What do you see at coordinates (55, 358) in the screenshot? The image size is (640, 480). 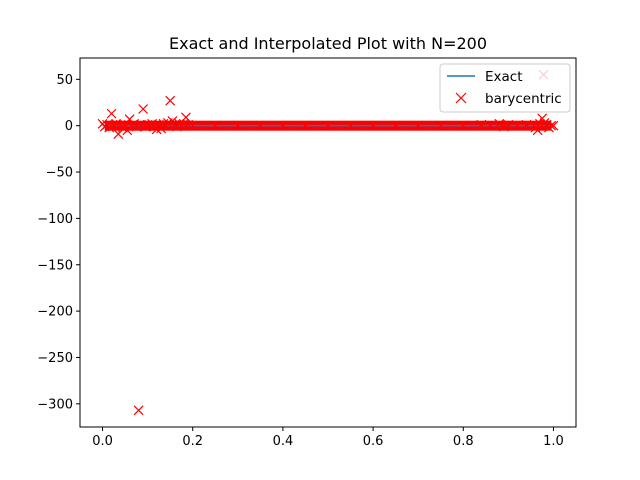 I see `y-tick-label: −250` at bounding box center [55, 358].